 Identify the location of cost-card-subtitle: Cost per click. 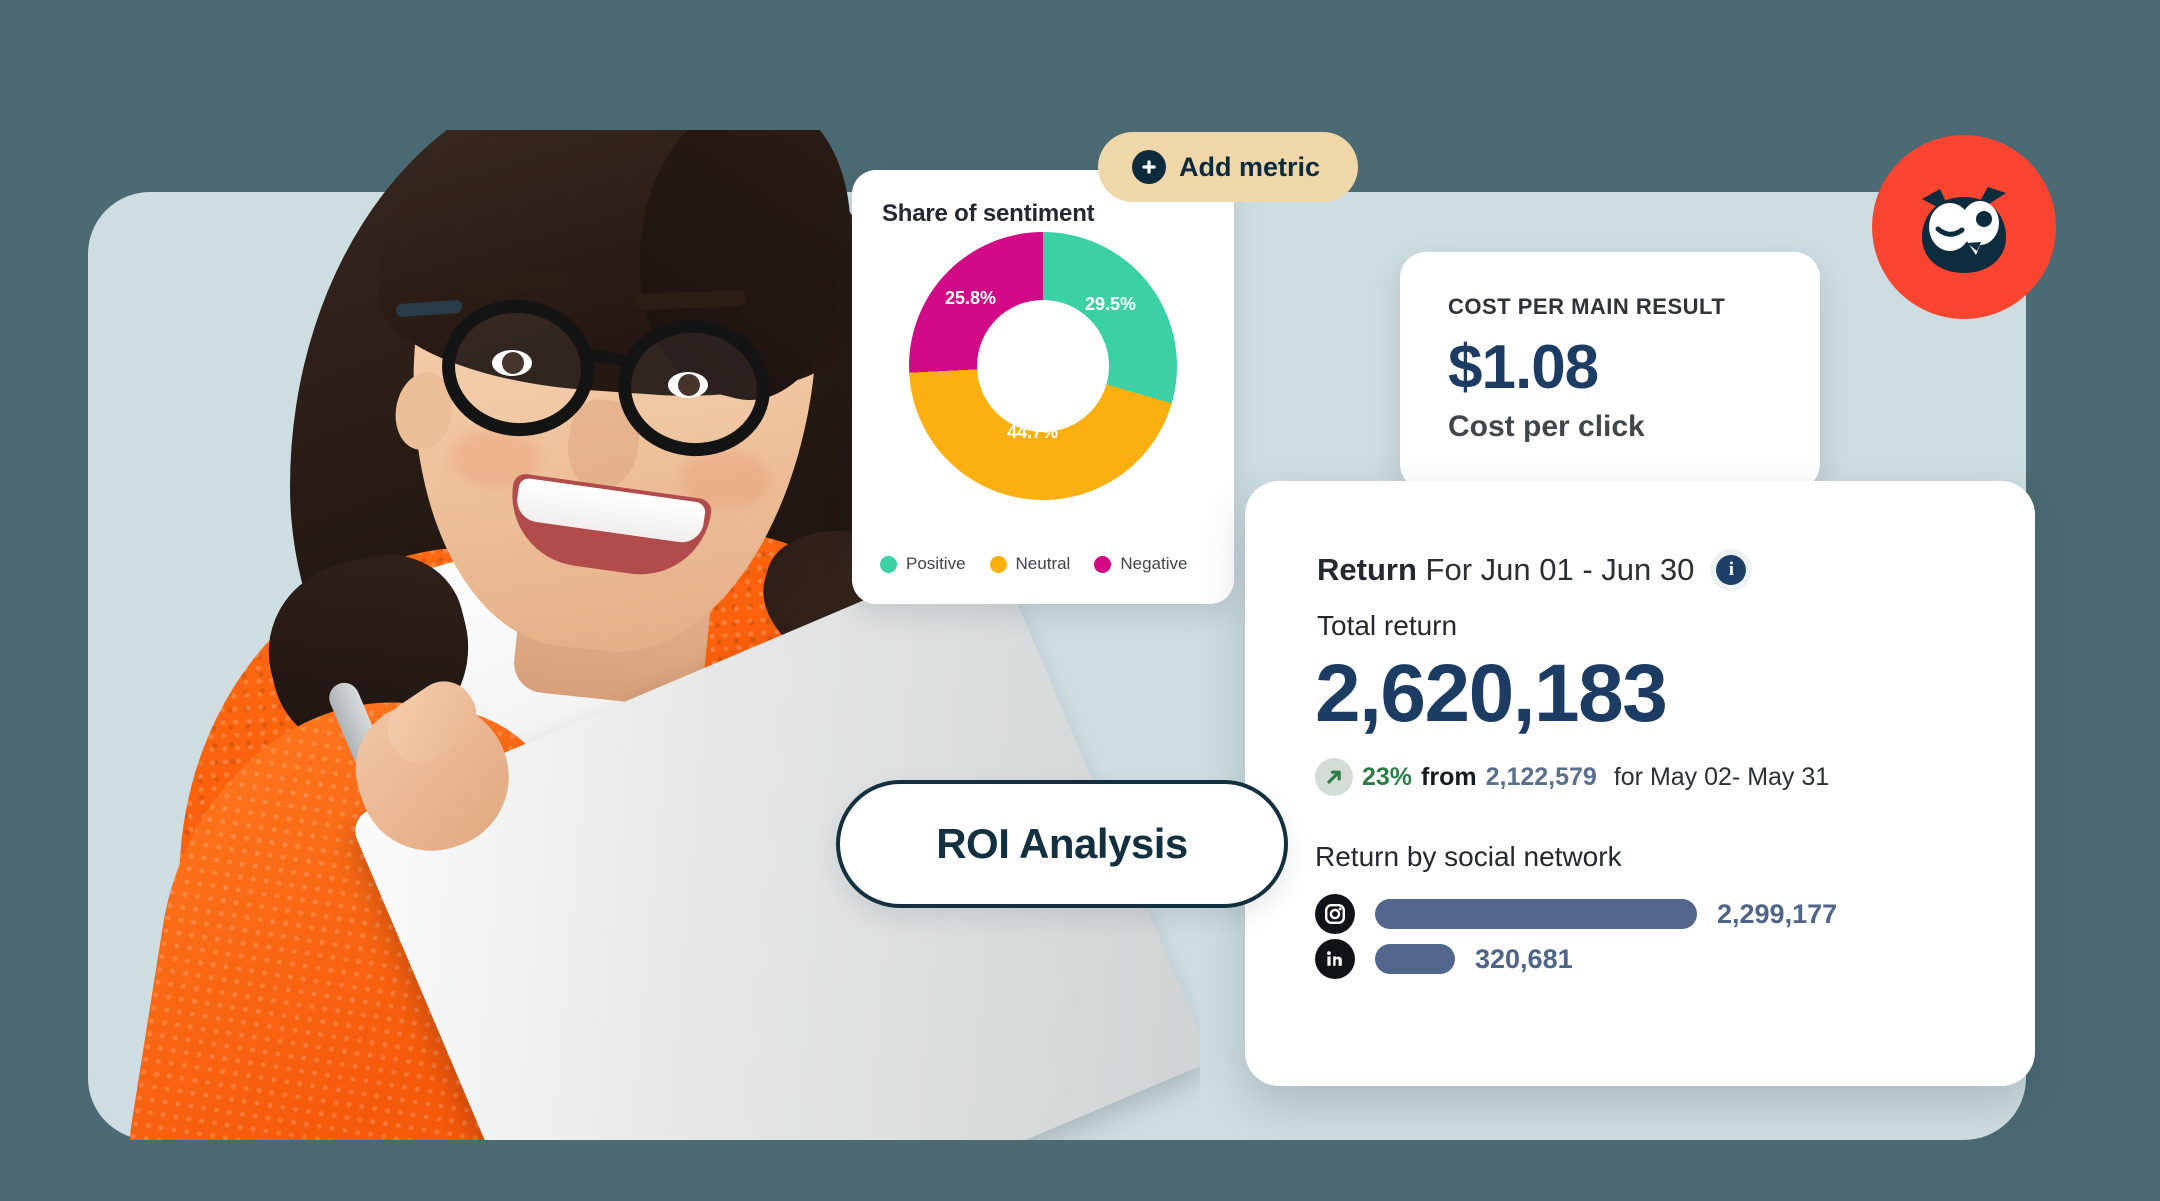
(1546, 426).